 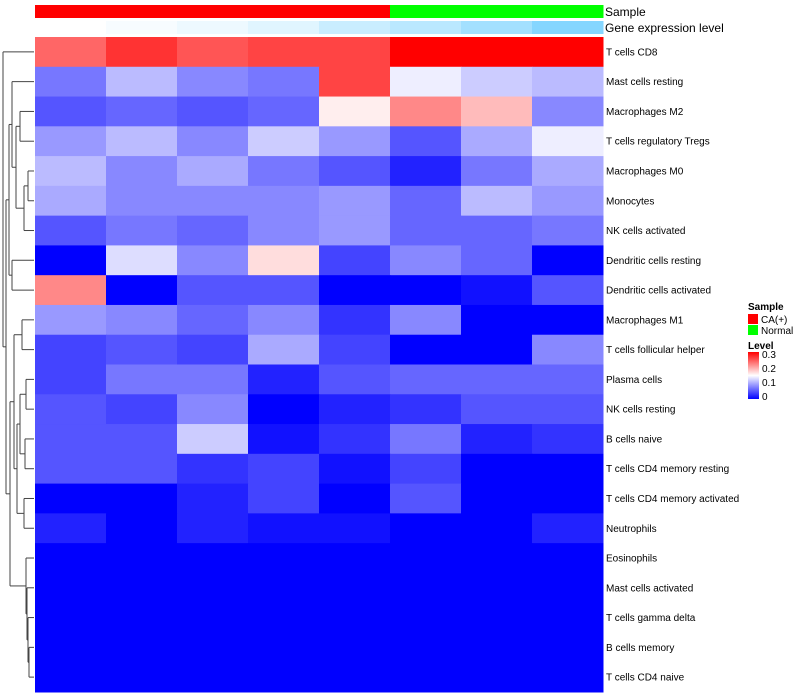 What do you see at coordinates (766, 307) in the screenshot?
I see `sample-legend-title: Sample` at bounding box center [766, 307].